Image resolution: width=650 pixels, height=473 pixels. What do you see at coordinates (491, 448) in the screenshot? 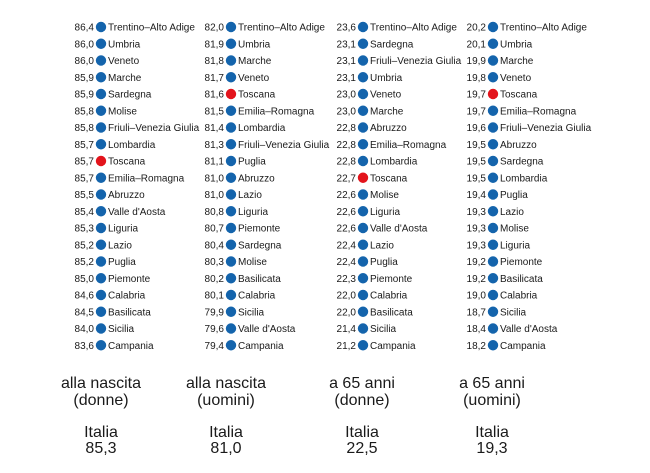
I see `italia-value: 19,3` at bounding box center [491, 448].